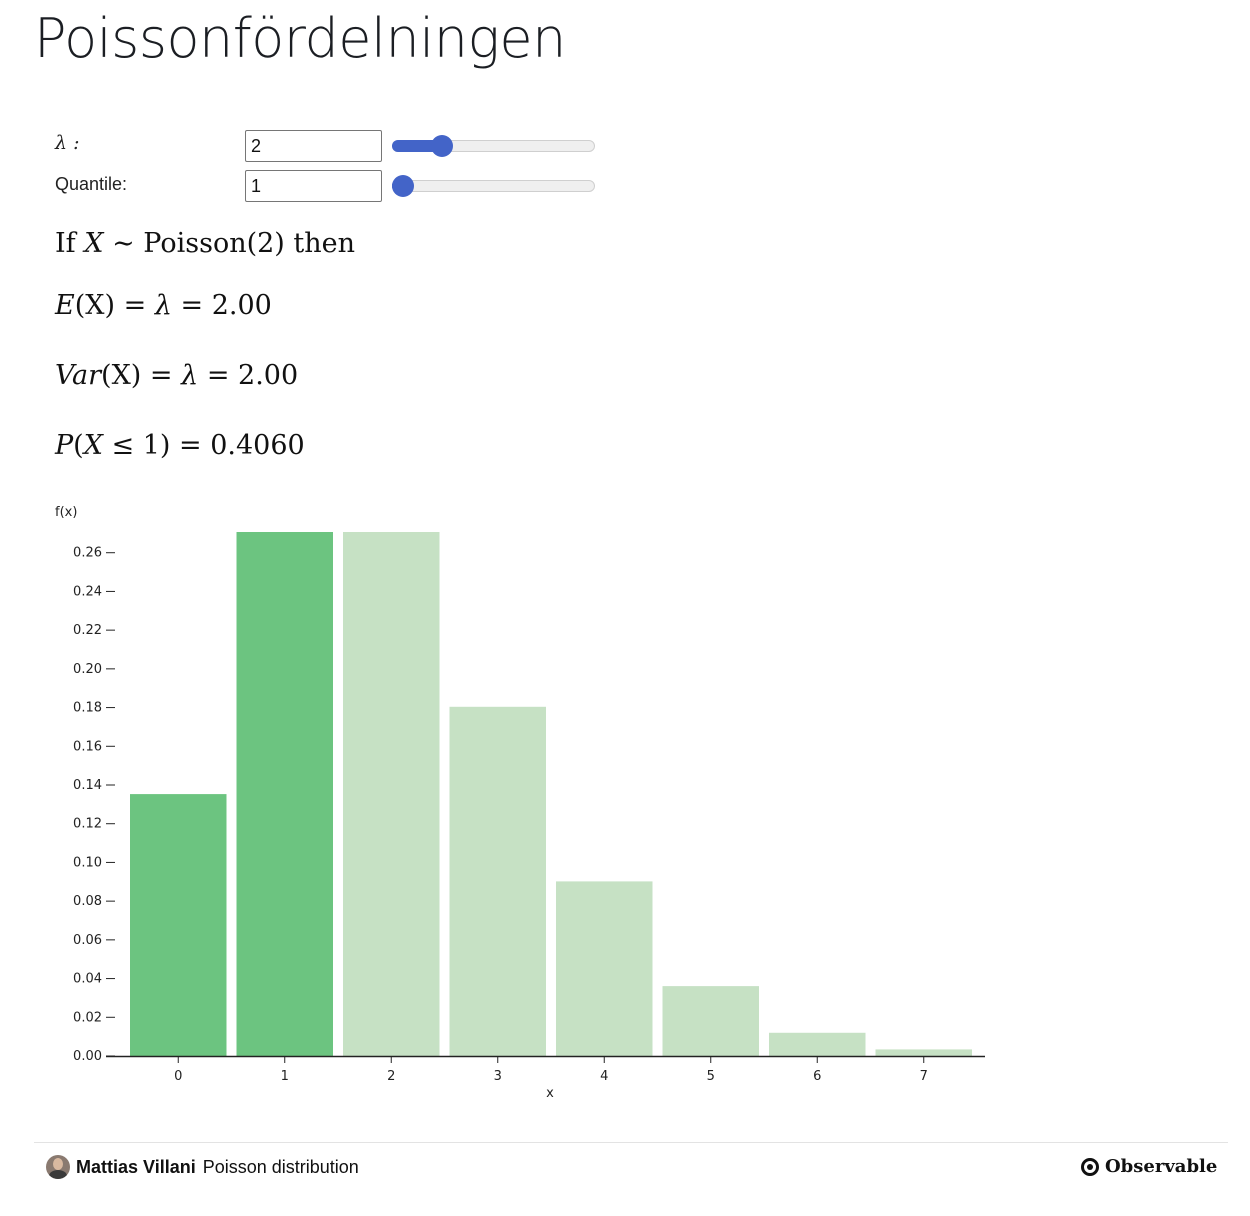 The width and height of the screenshot is (1250, 1216). I want to click on cdf-open-paren: (, so click(78, 445).